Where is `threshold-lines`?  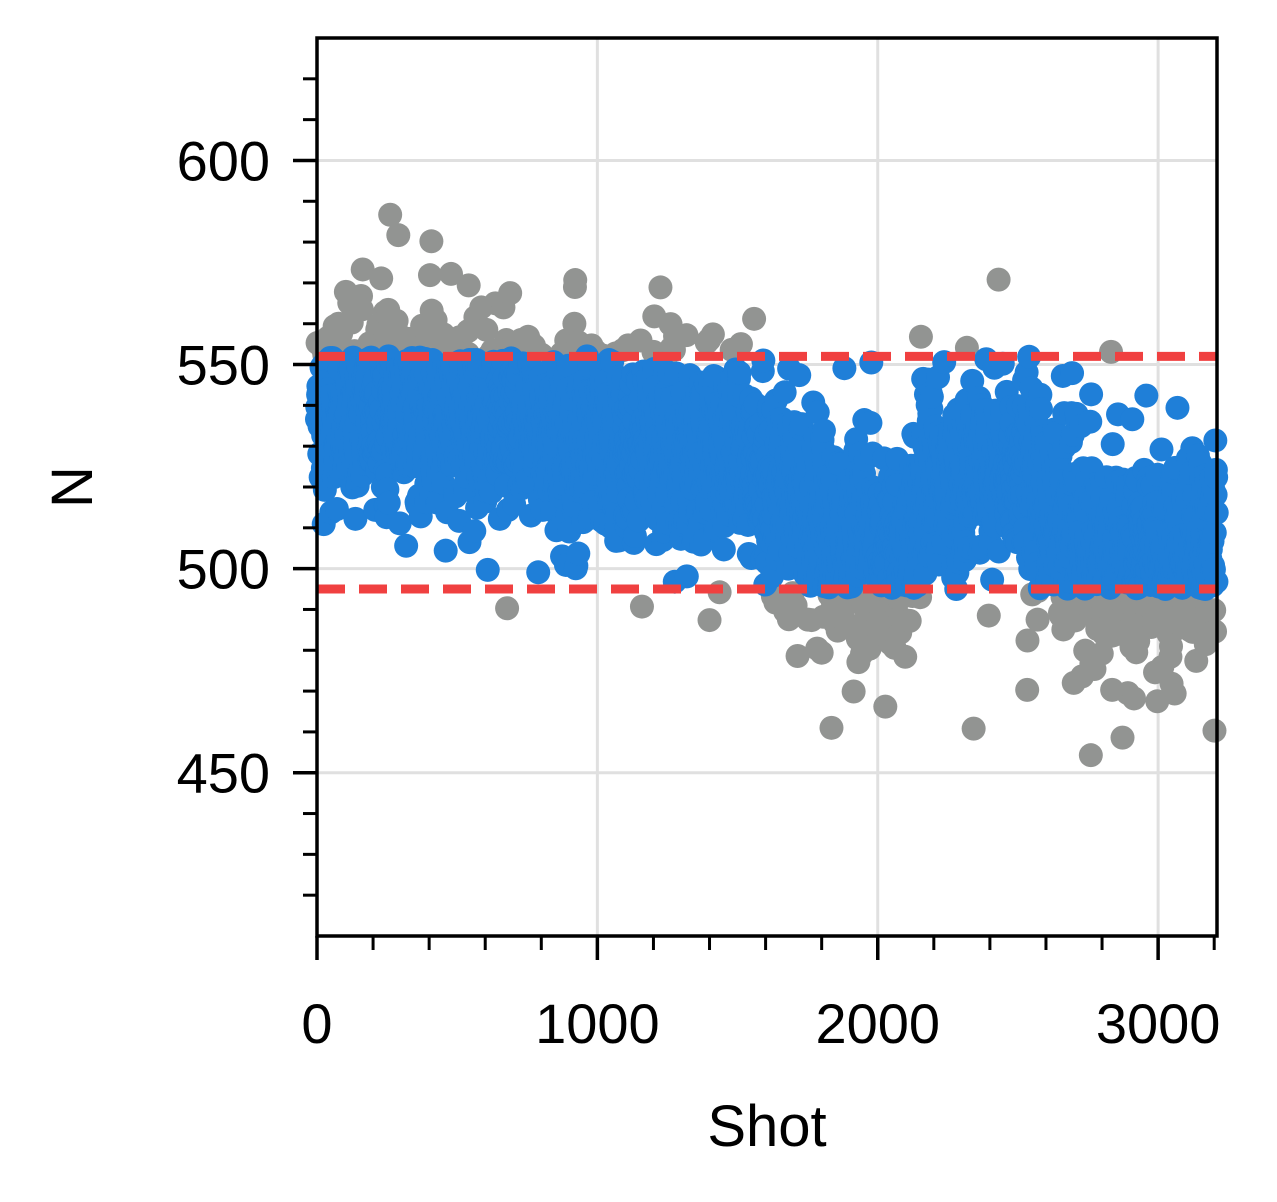
threshold-lines is located at coordinates (767, 472).